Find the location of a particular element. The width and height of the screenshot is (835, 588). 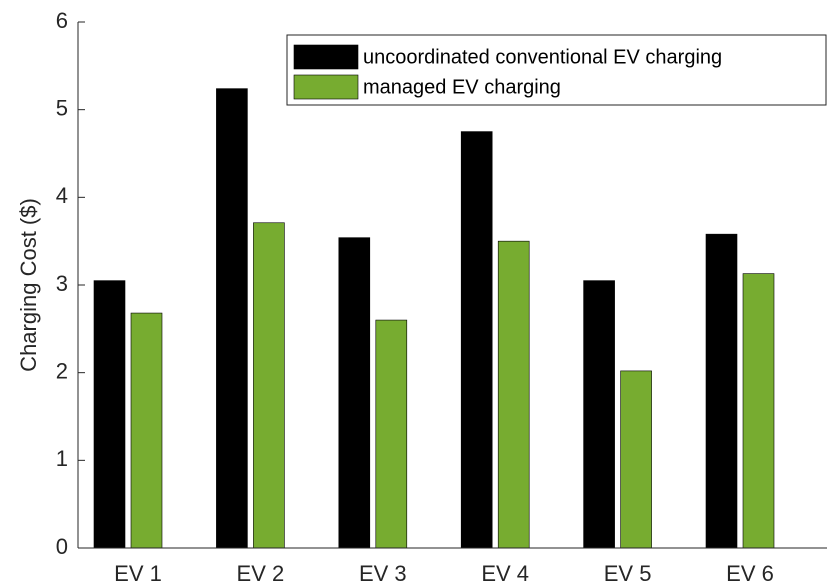

y-tick-label: 0 is located at coordinates (62, 546).